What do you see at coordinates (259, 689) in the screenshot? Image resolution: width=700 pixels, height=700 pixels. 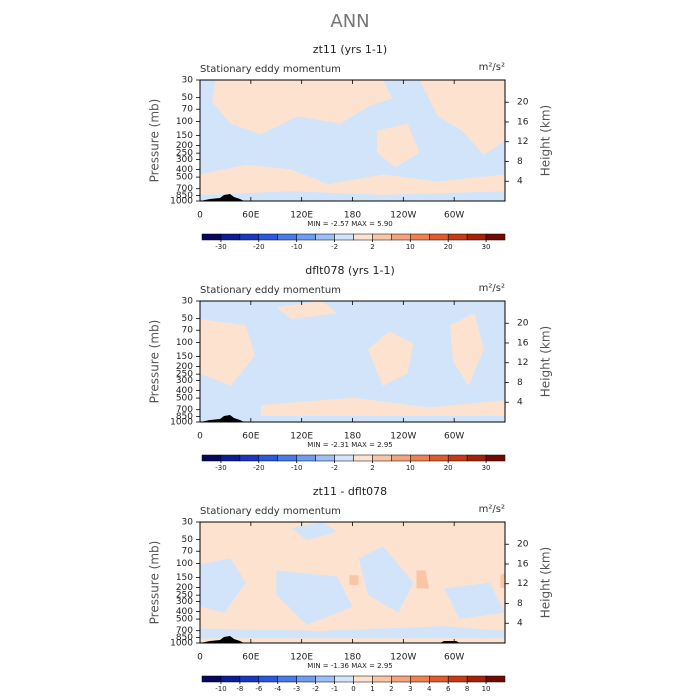 I see `colorbar-label: -6` at bounding box center [259, 689].